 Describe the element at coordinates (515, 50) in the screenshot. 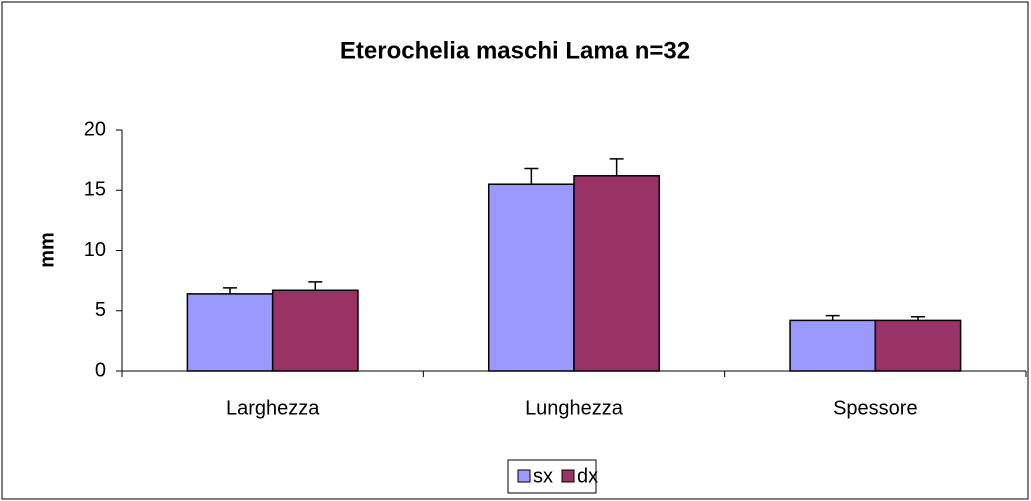

I see `chart-title: Eterochelia maschi Lama n=32` at that location.